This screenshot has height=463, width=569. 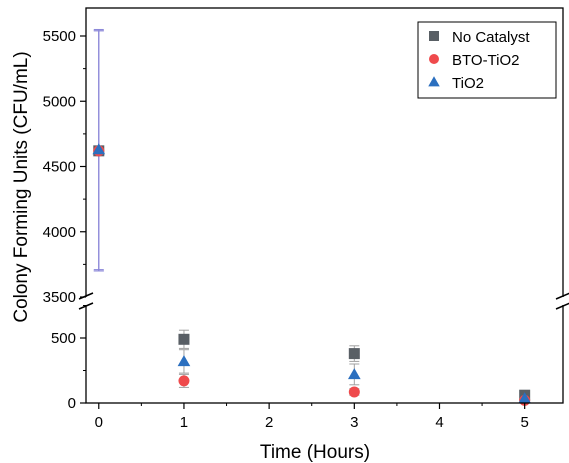 What do you see at coordinates (269, 422) in the screenshot?
I see `x-tick-label: 2` at bounding box center [269, 422].